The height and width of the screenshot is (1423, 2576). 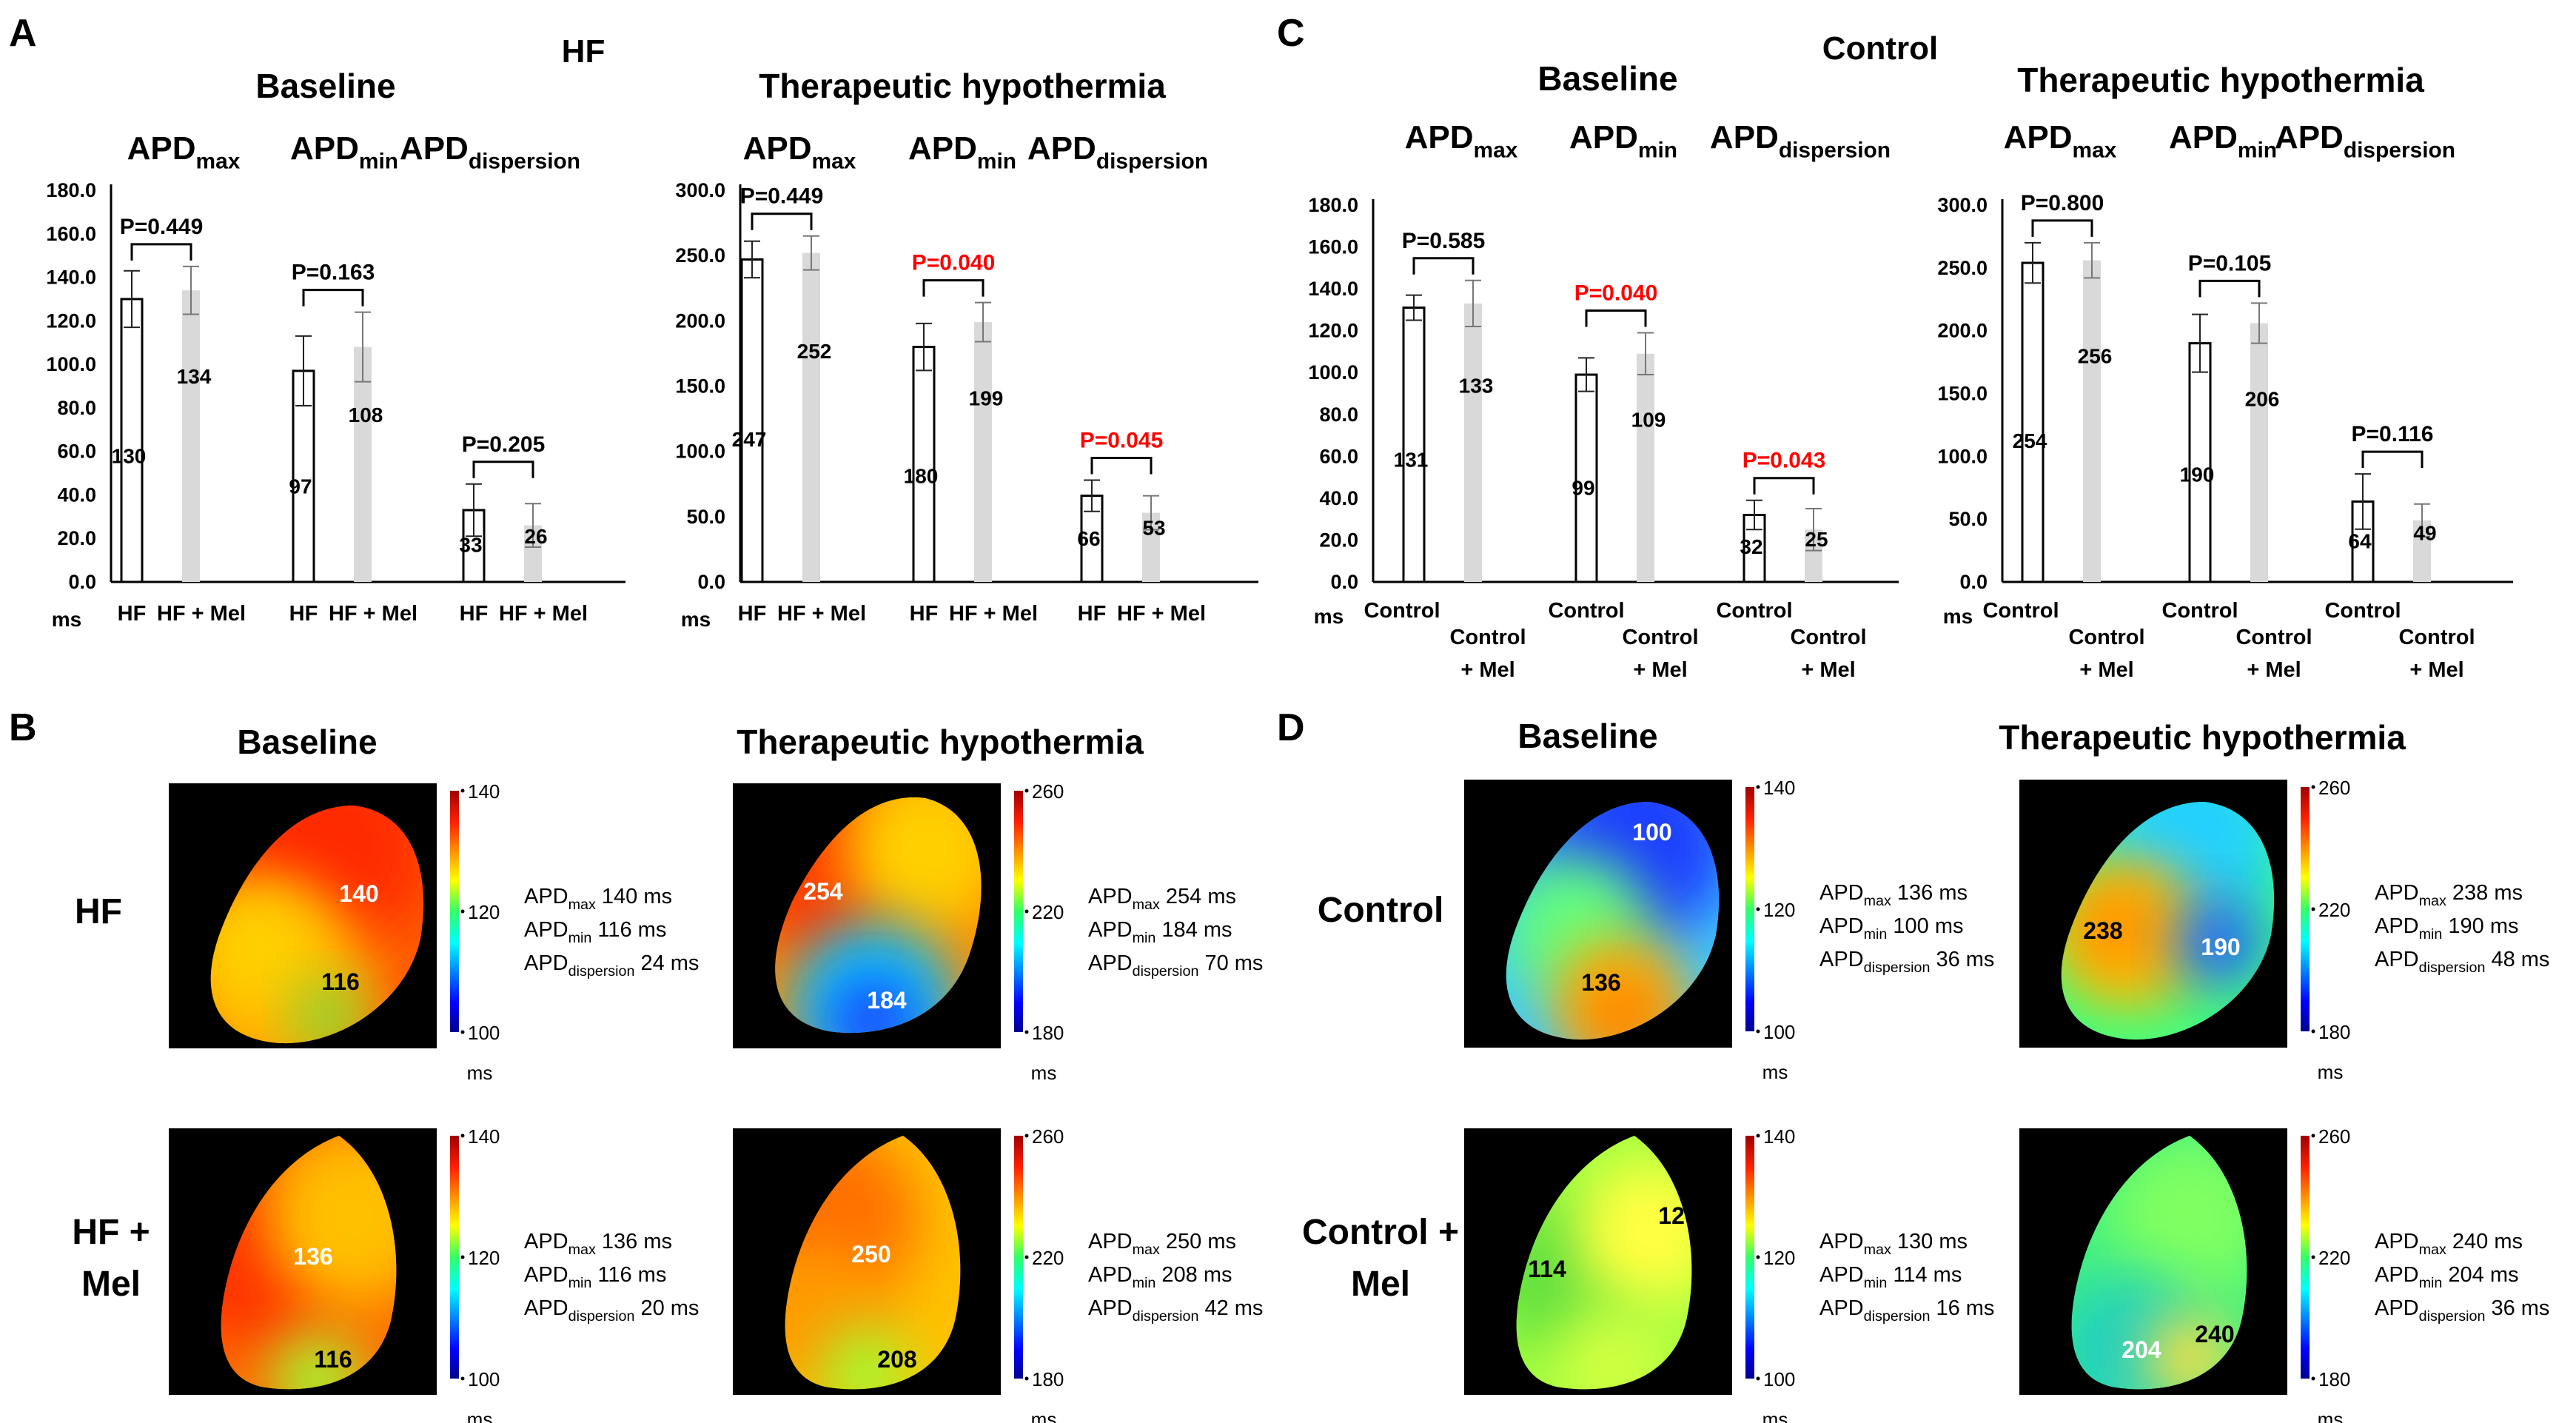 What do you see at coordinates (1122, 440) in the screenshot?
I see `p-value-label: P=0.045` at bounding box center [1122, 440].